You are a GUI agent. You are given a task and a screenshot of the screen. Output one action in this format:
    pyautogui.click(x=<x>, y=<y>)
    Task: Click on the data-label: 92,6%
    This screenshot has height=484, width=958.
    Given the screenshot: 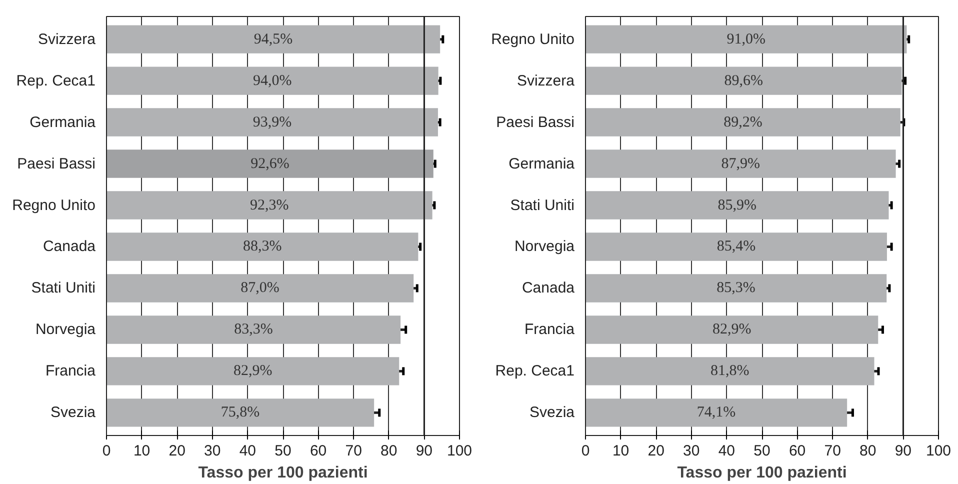 What is the action you would take?
    pyautogui.click(x=270, y=164)
    